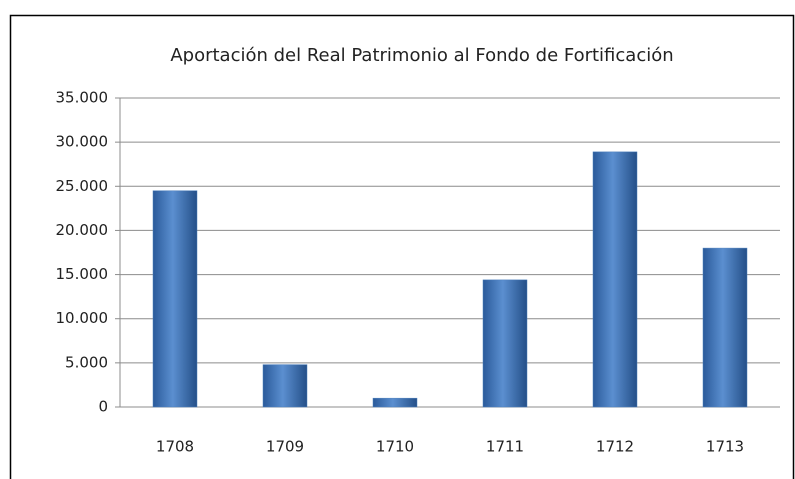  Describe the element at coordinates (82, 318) in the screenshot. I see `y-tick-label: 10.000` at that location.